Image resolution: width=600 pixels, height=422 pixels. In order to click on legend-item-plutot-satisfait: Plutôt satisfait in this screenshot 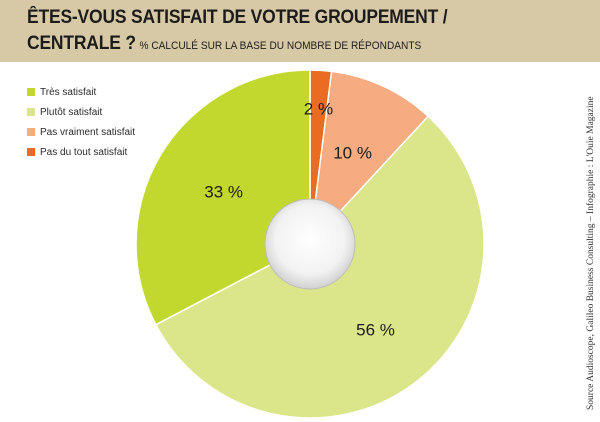, I will do `click(81, 112)`.